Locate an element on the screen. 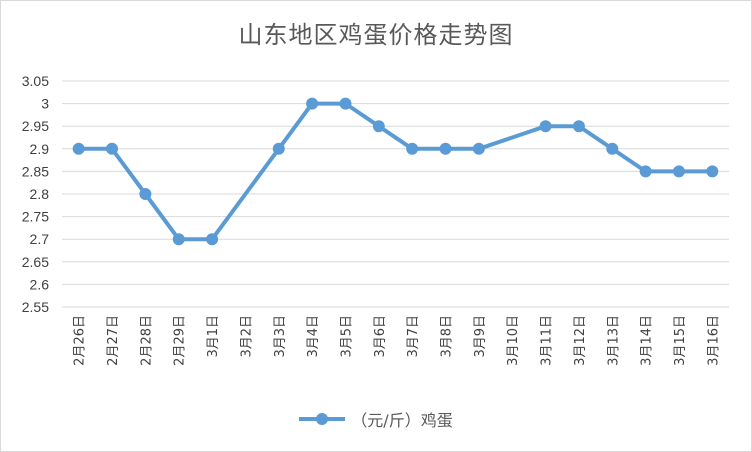  legend-label: （元/斤）鸡蛋 is located at coordinates (402, 420).